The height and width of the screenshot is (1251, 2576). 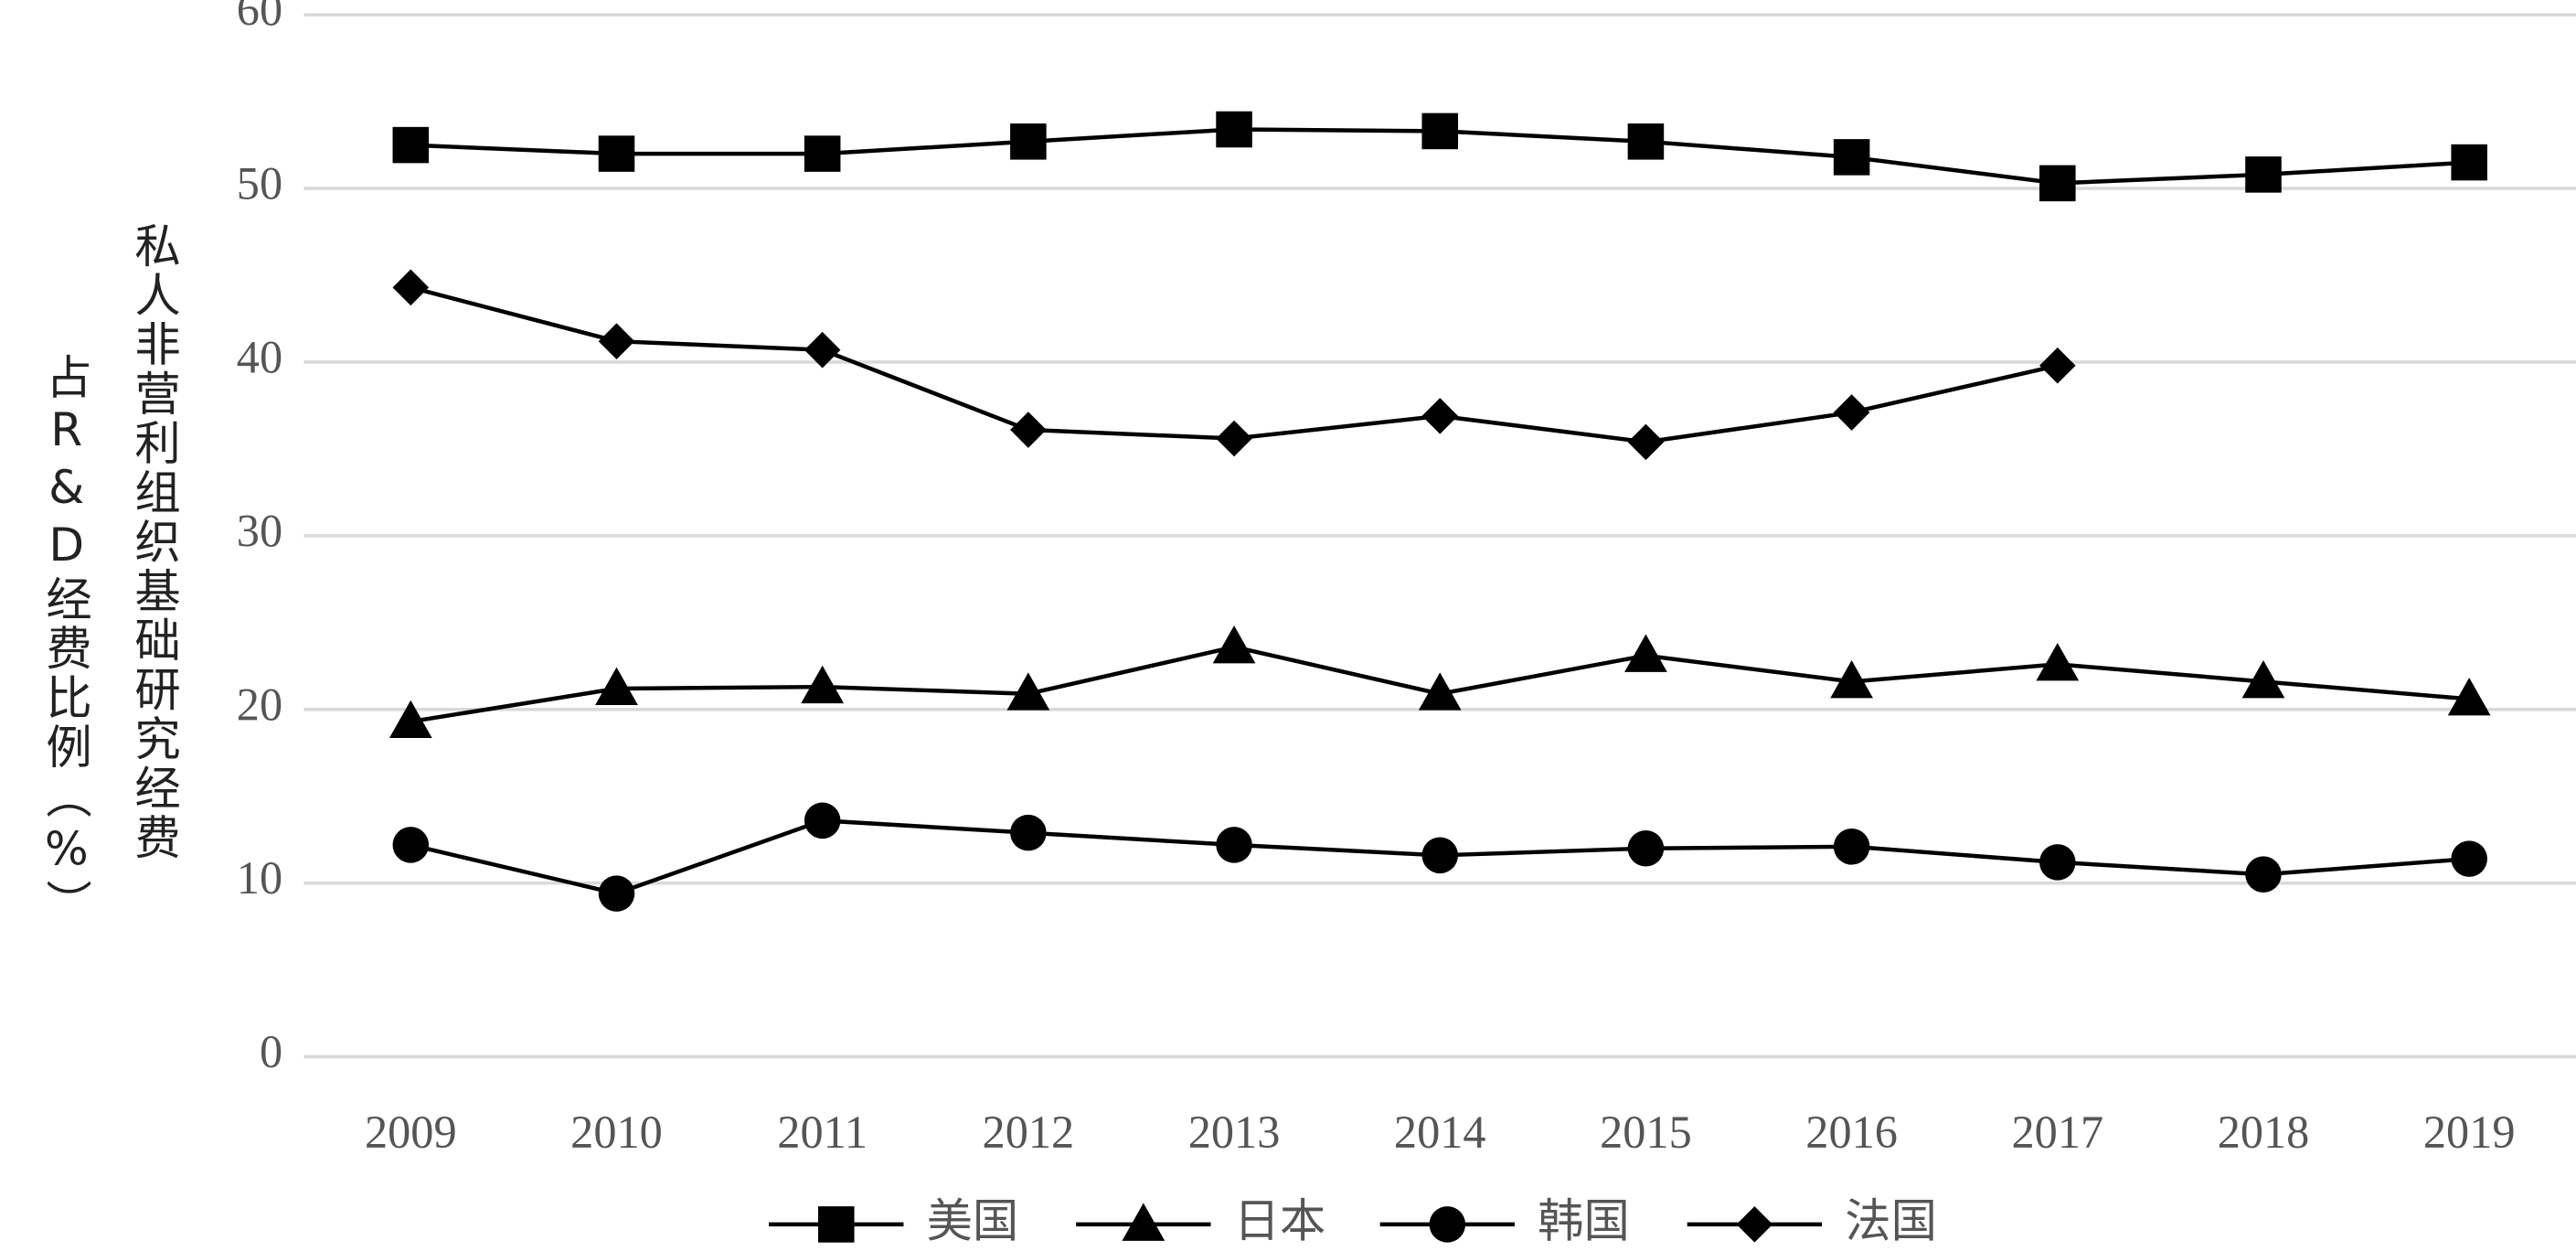 What do you see at coordinates (155, 542) in the screenshot?
I see `y-axis-label: 私人非营利组织基础研究经费` at bounding box center [155, 542].